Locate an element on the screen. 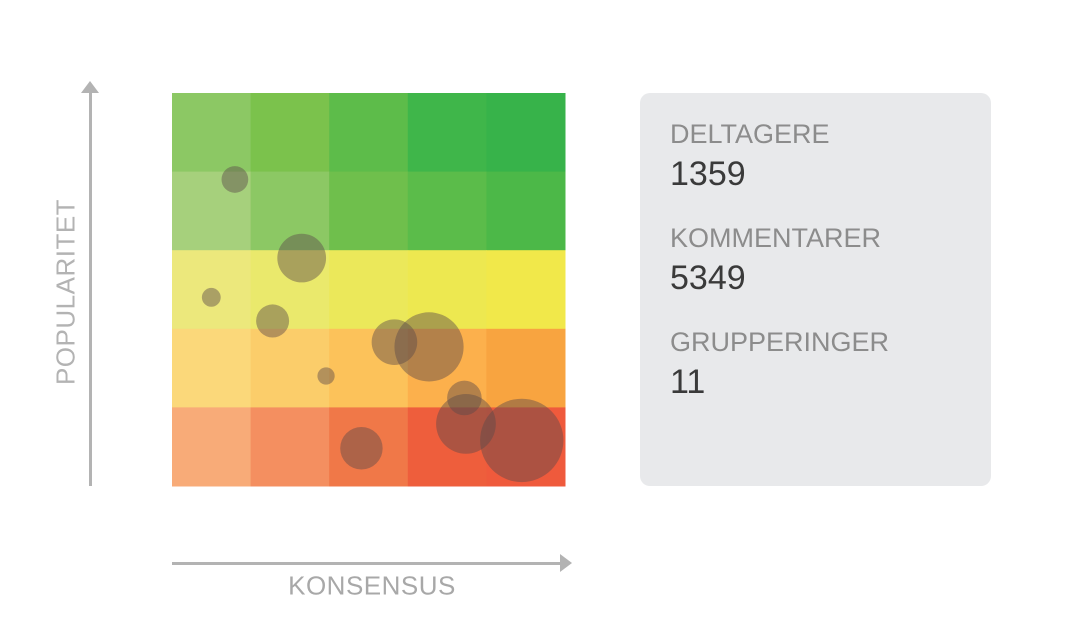 The width and height of the screenshot is (1080, 639). grid-cell-r4-c3 is located at coordinates (447, 447).